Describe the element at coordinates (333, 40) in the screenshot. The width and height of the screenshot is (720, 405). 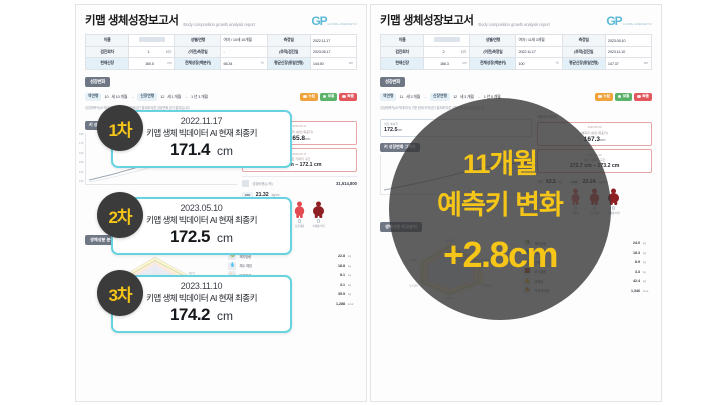
I see `value-measure-date: 2022.11.17` at that location.